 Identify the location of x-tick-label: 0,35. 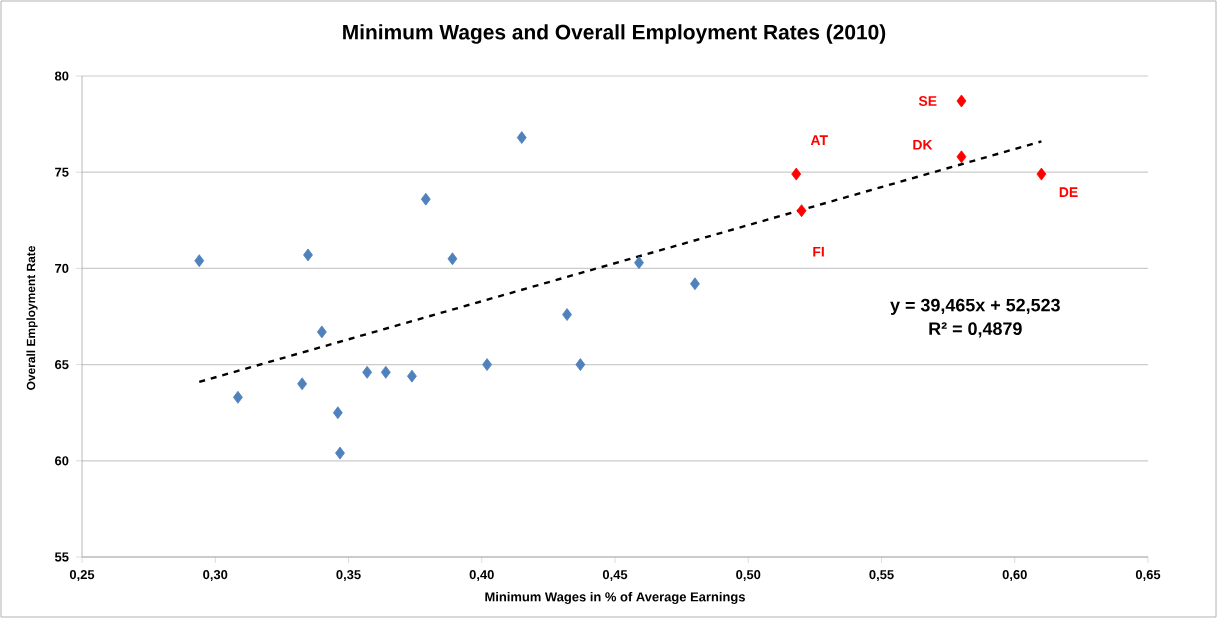
(348, 576).